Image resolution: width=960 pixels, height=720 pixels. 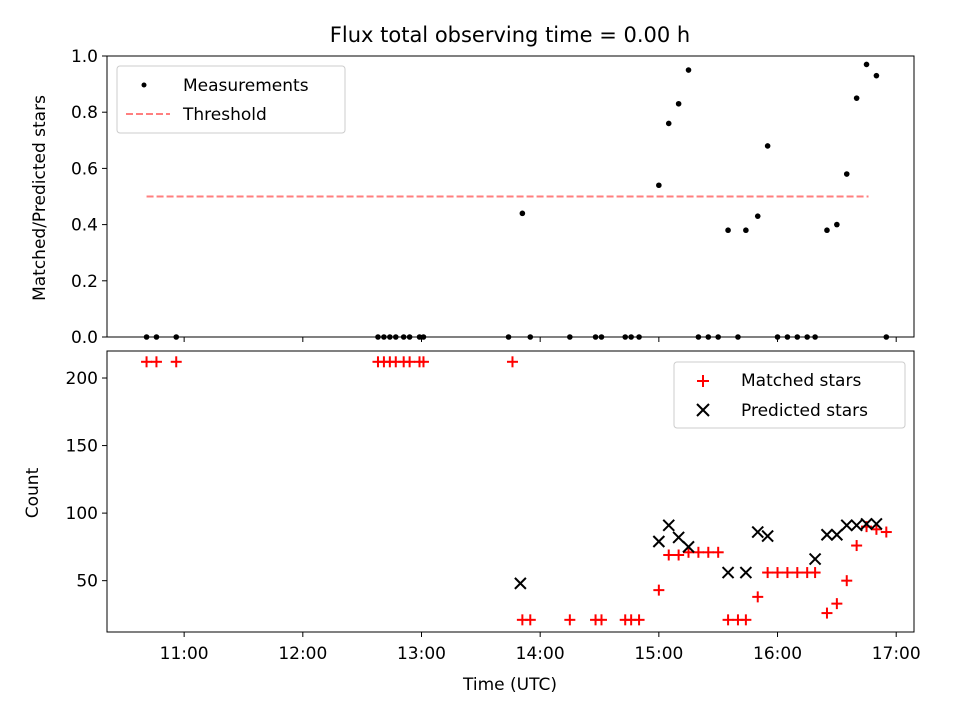 I want to click on legend-measurements-label: Measurements, so click(x=246, y=86).